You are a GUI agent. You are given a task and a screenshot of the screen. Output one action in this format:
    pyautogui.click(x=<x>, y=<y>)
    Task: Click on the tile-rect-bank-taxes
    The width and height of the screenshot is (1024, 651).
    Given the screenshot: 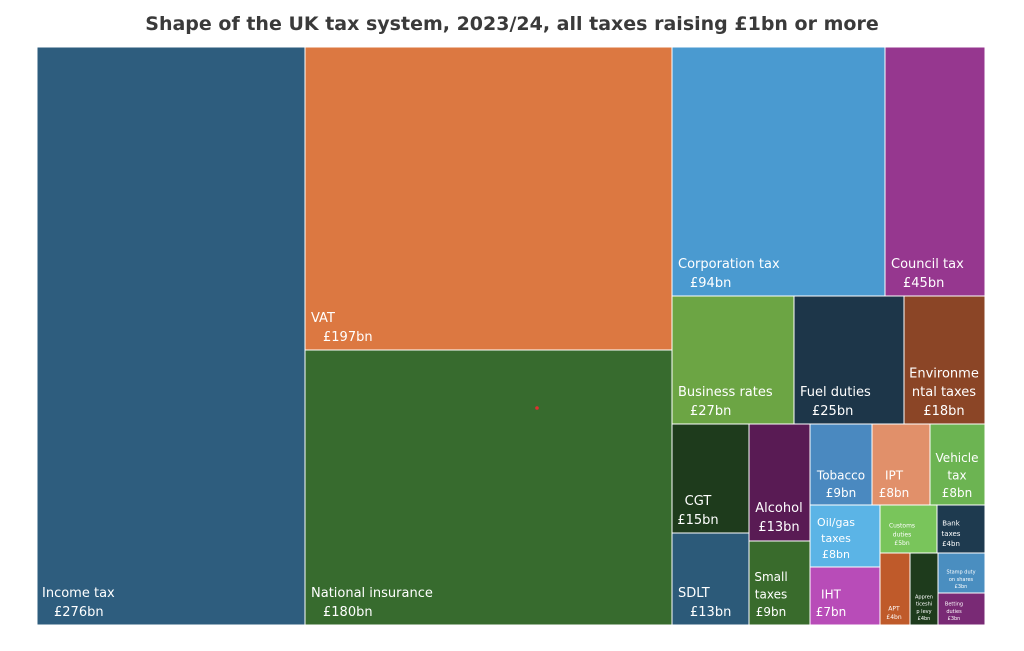 What is the action you would take?
    pyautogui.click(x=961, y=529)
    